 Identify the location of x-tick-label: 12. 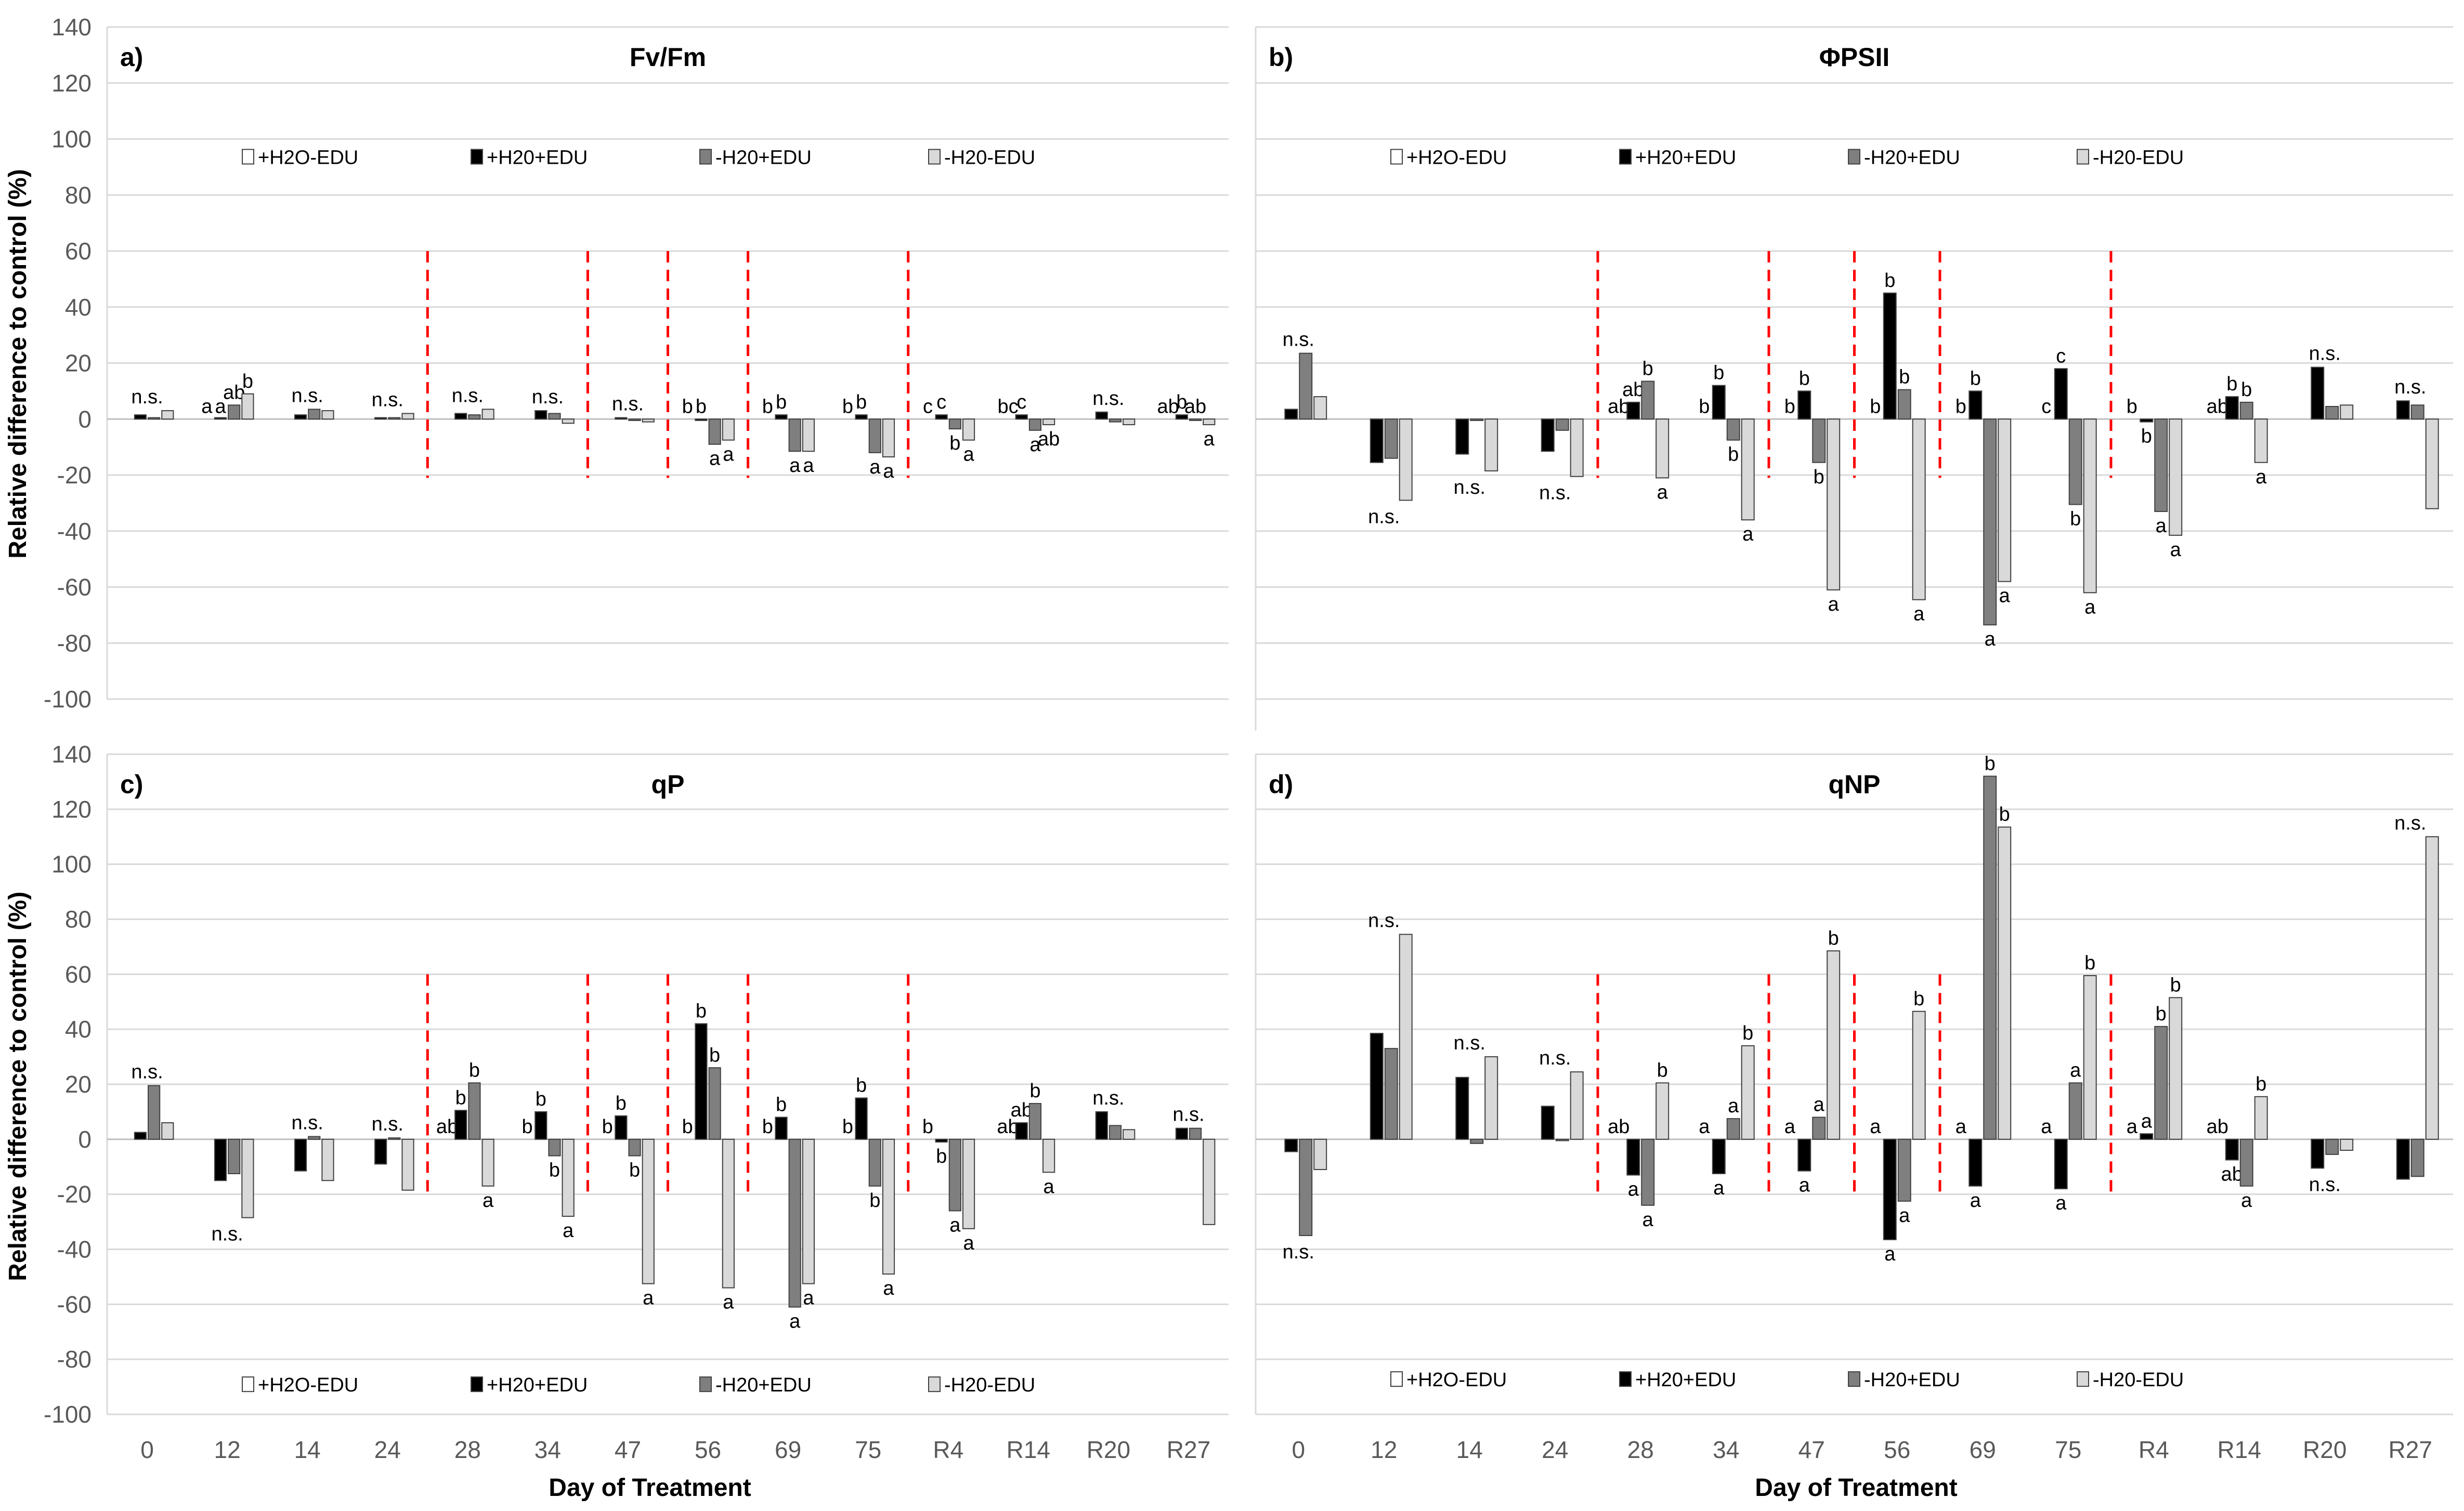
(1384, 1449).